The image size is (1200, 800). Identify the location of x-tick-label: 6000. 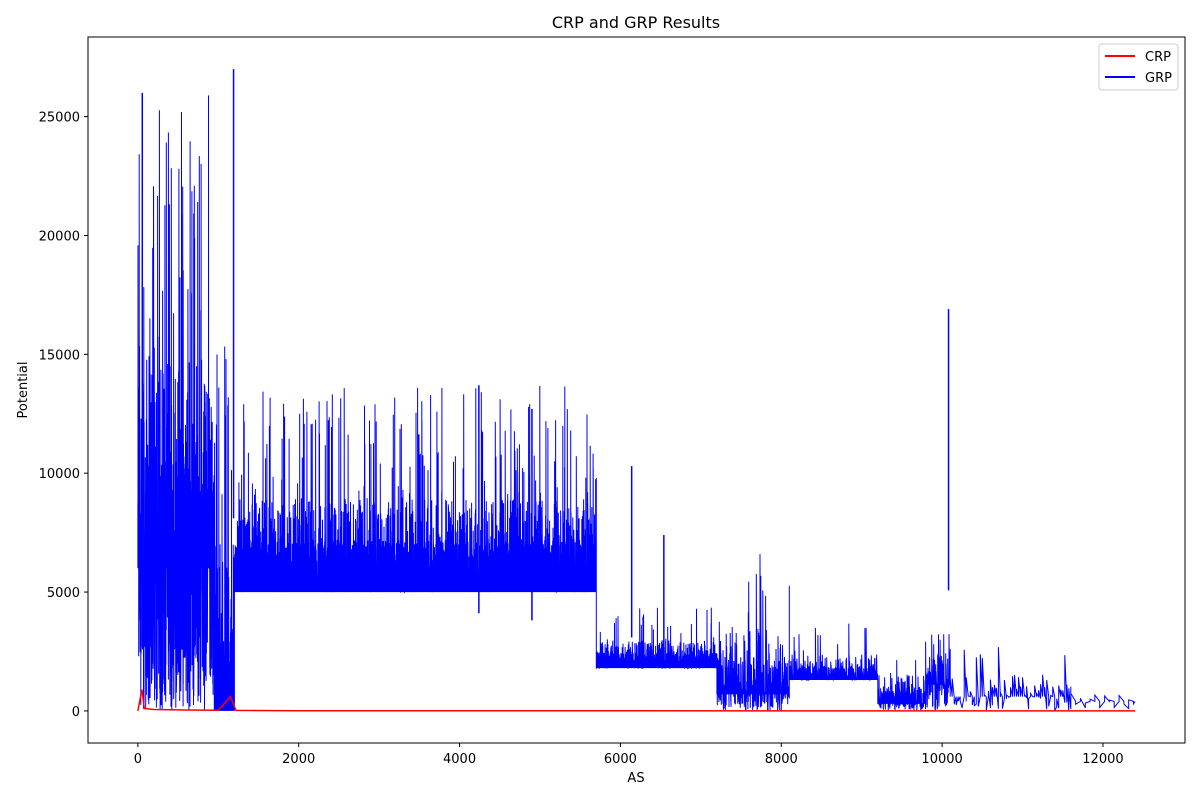
(620, 759).